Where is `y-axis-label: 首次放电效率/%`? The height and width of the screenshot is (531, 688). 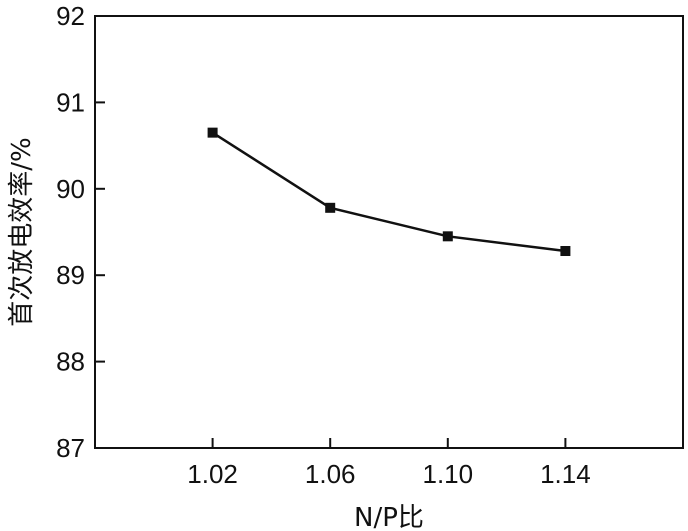
y-axis-label: 首次放电效率/% is located at coordinates (22, 231).